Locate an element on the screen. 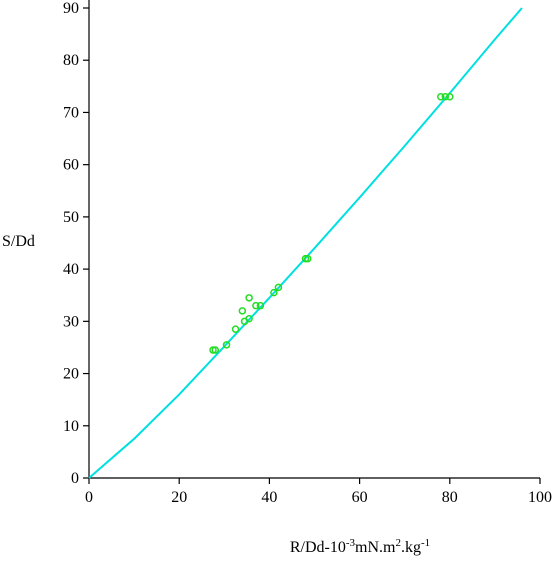 The height and width of the screenshot is (562, 555). x-axis-label-part: mN.m is located at coordinates (375, 547).